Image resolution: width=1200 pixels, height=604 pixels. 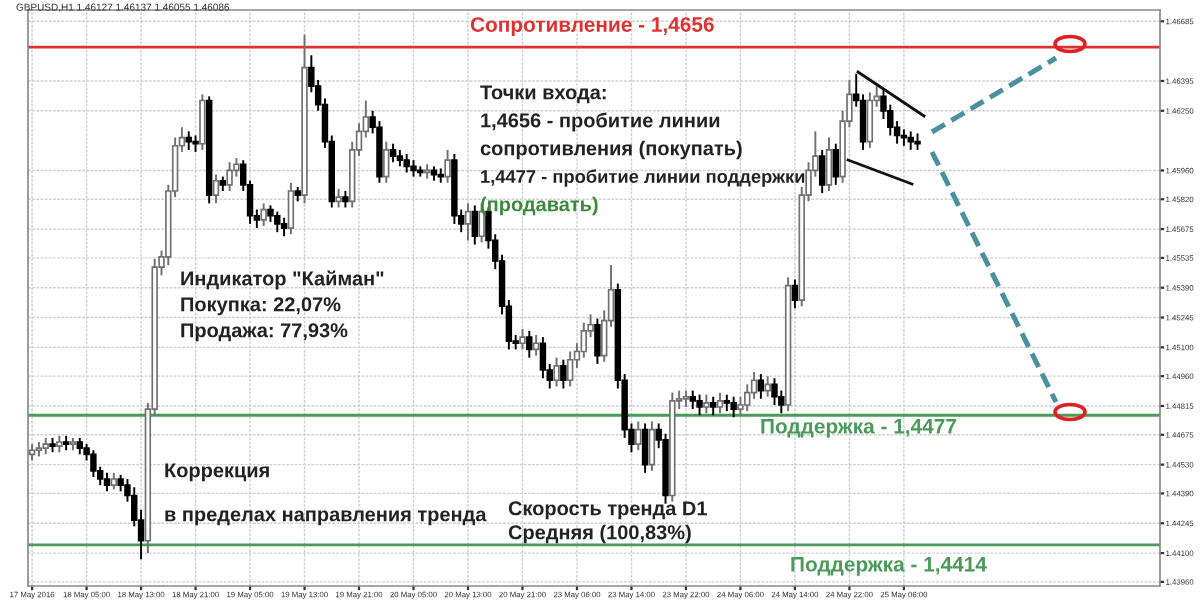 I want to click on annotation: Коррекция, so click(x=217, y=472).